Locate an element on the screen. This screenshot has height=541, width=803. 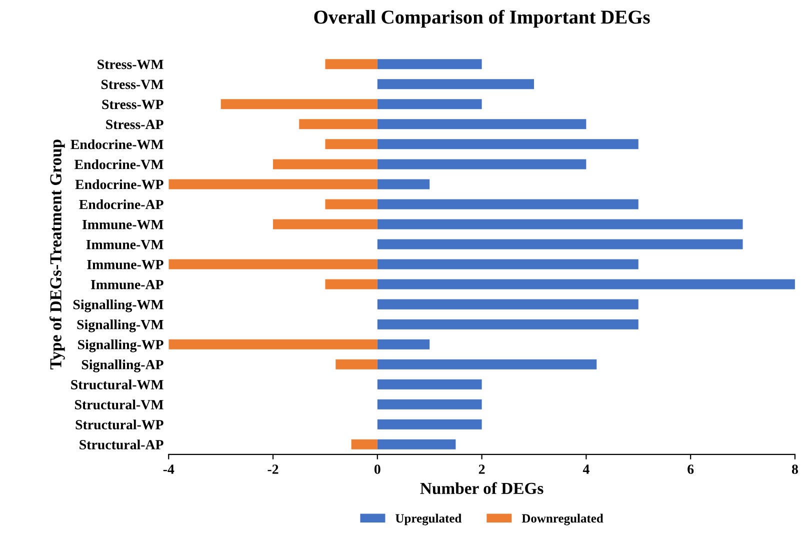
x-tick-label: -2 is located at coordinates (273, 469).